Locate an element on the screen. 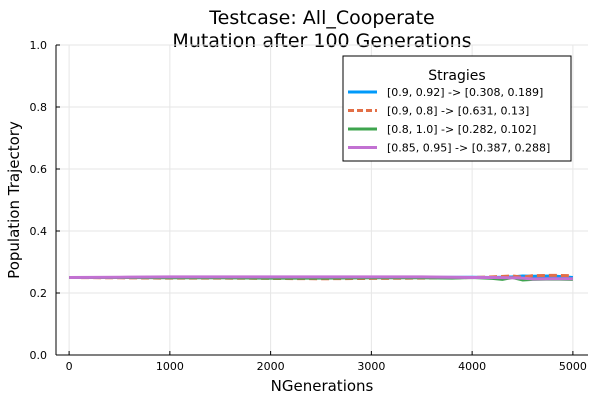  y-tick-label: 0.6 is located at coordinates (39, 169).